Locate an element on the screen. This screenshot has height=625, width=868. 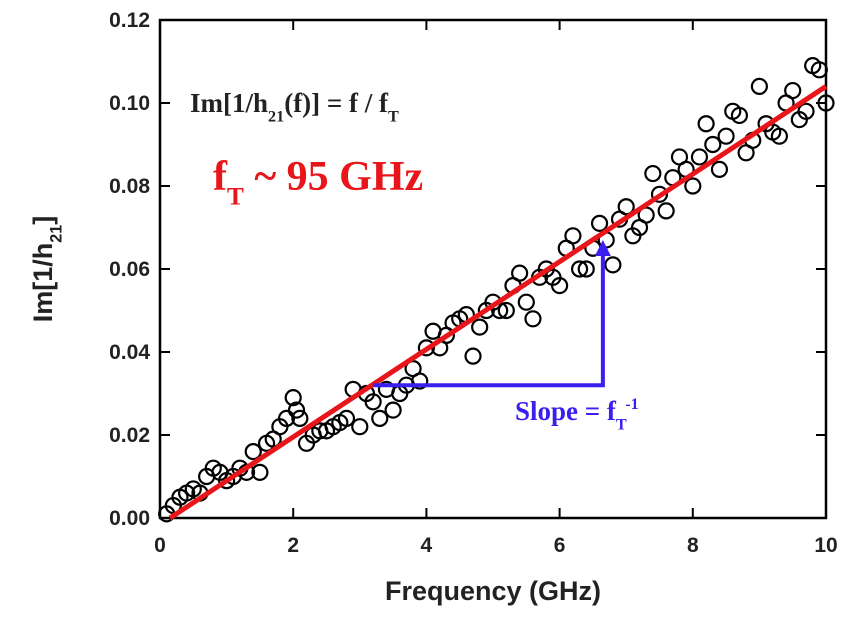
x-tick-label: 10 is located at coordinates (825, 545).